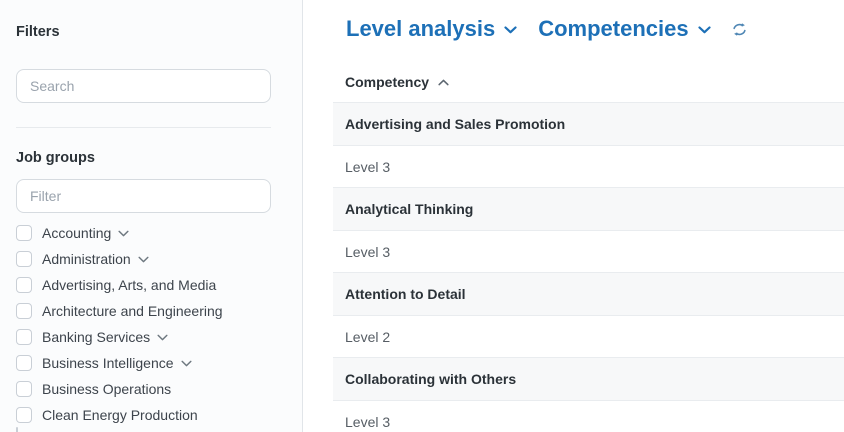  Describe the element at coordinates (120, 415) in the screenshot. I see `job-group-label: Clean Energy Production` at that location.